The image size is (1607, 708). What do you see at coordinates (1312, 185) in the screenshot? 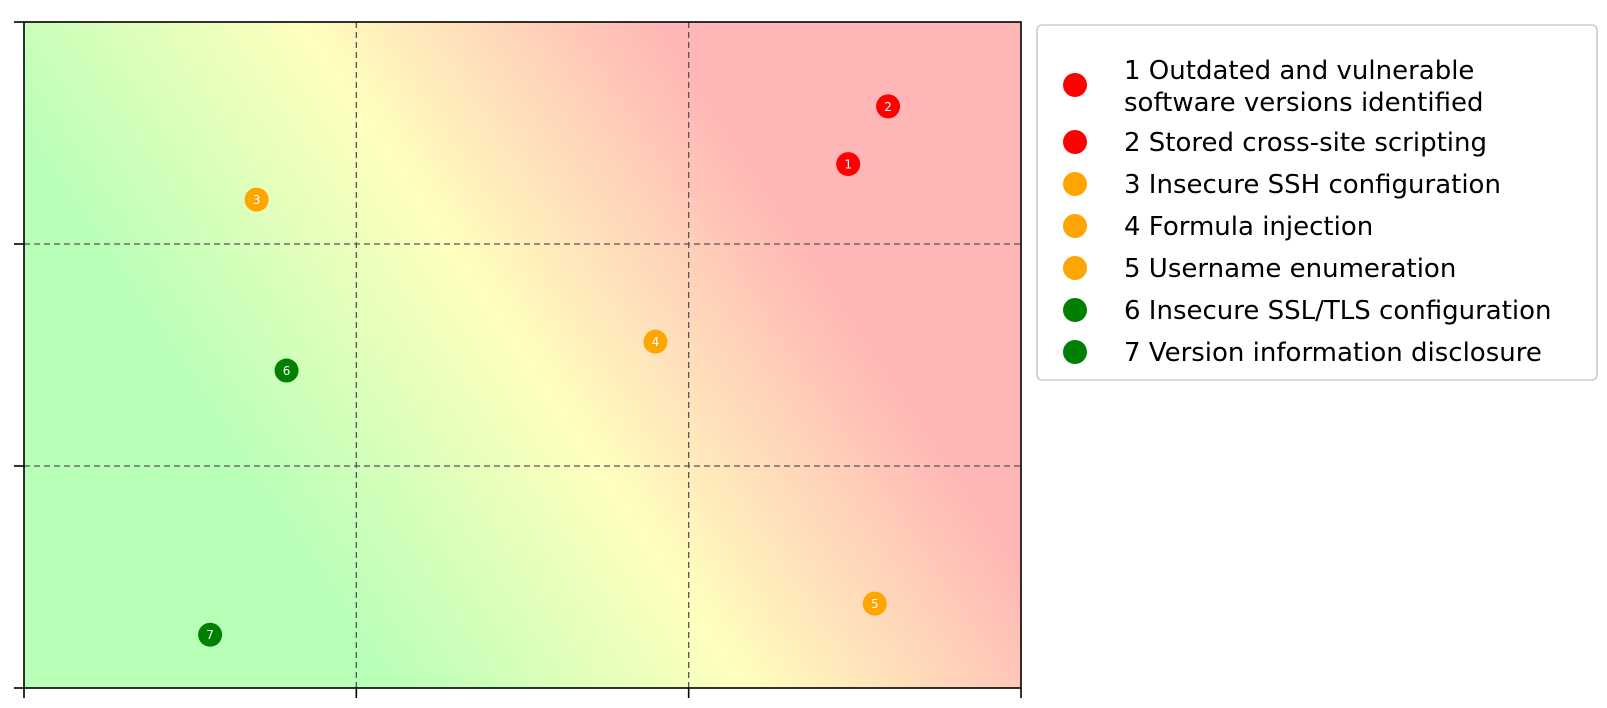
I see `legend-label: 3 Insecure SSH configuration` at bounding box center [1312, 185].